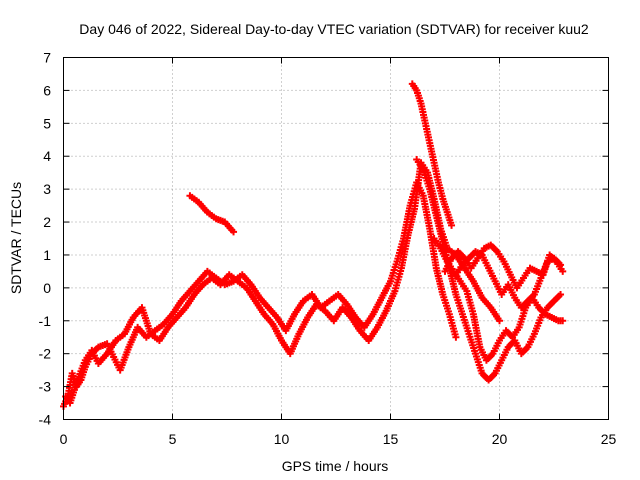 This screenshot has height=480, width=640. What do you see at coordinates (173, 439) in the screenshot?
I see `x-tick-label: 5` at bounding box center [173, 439].